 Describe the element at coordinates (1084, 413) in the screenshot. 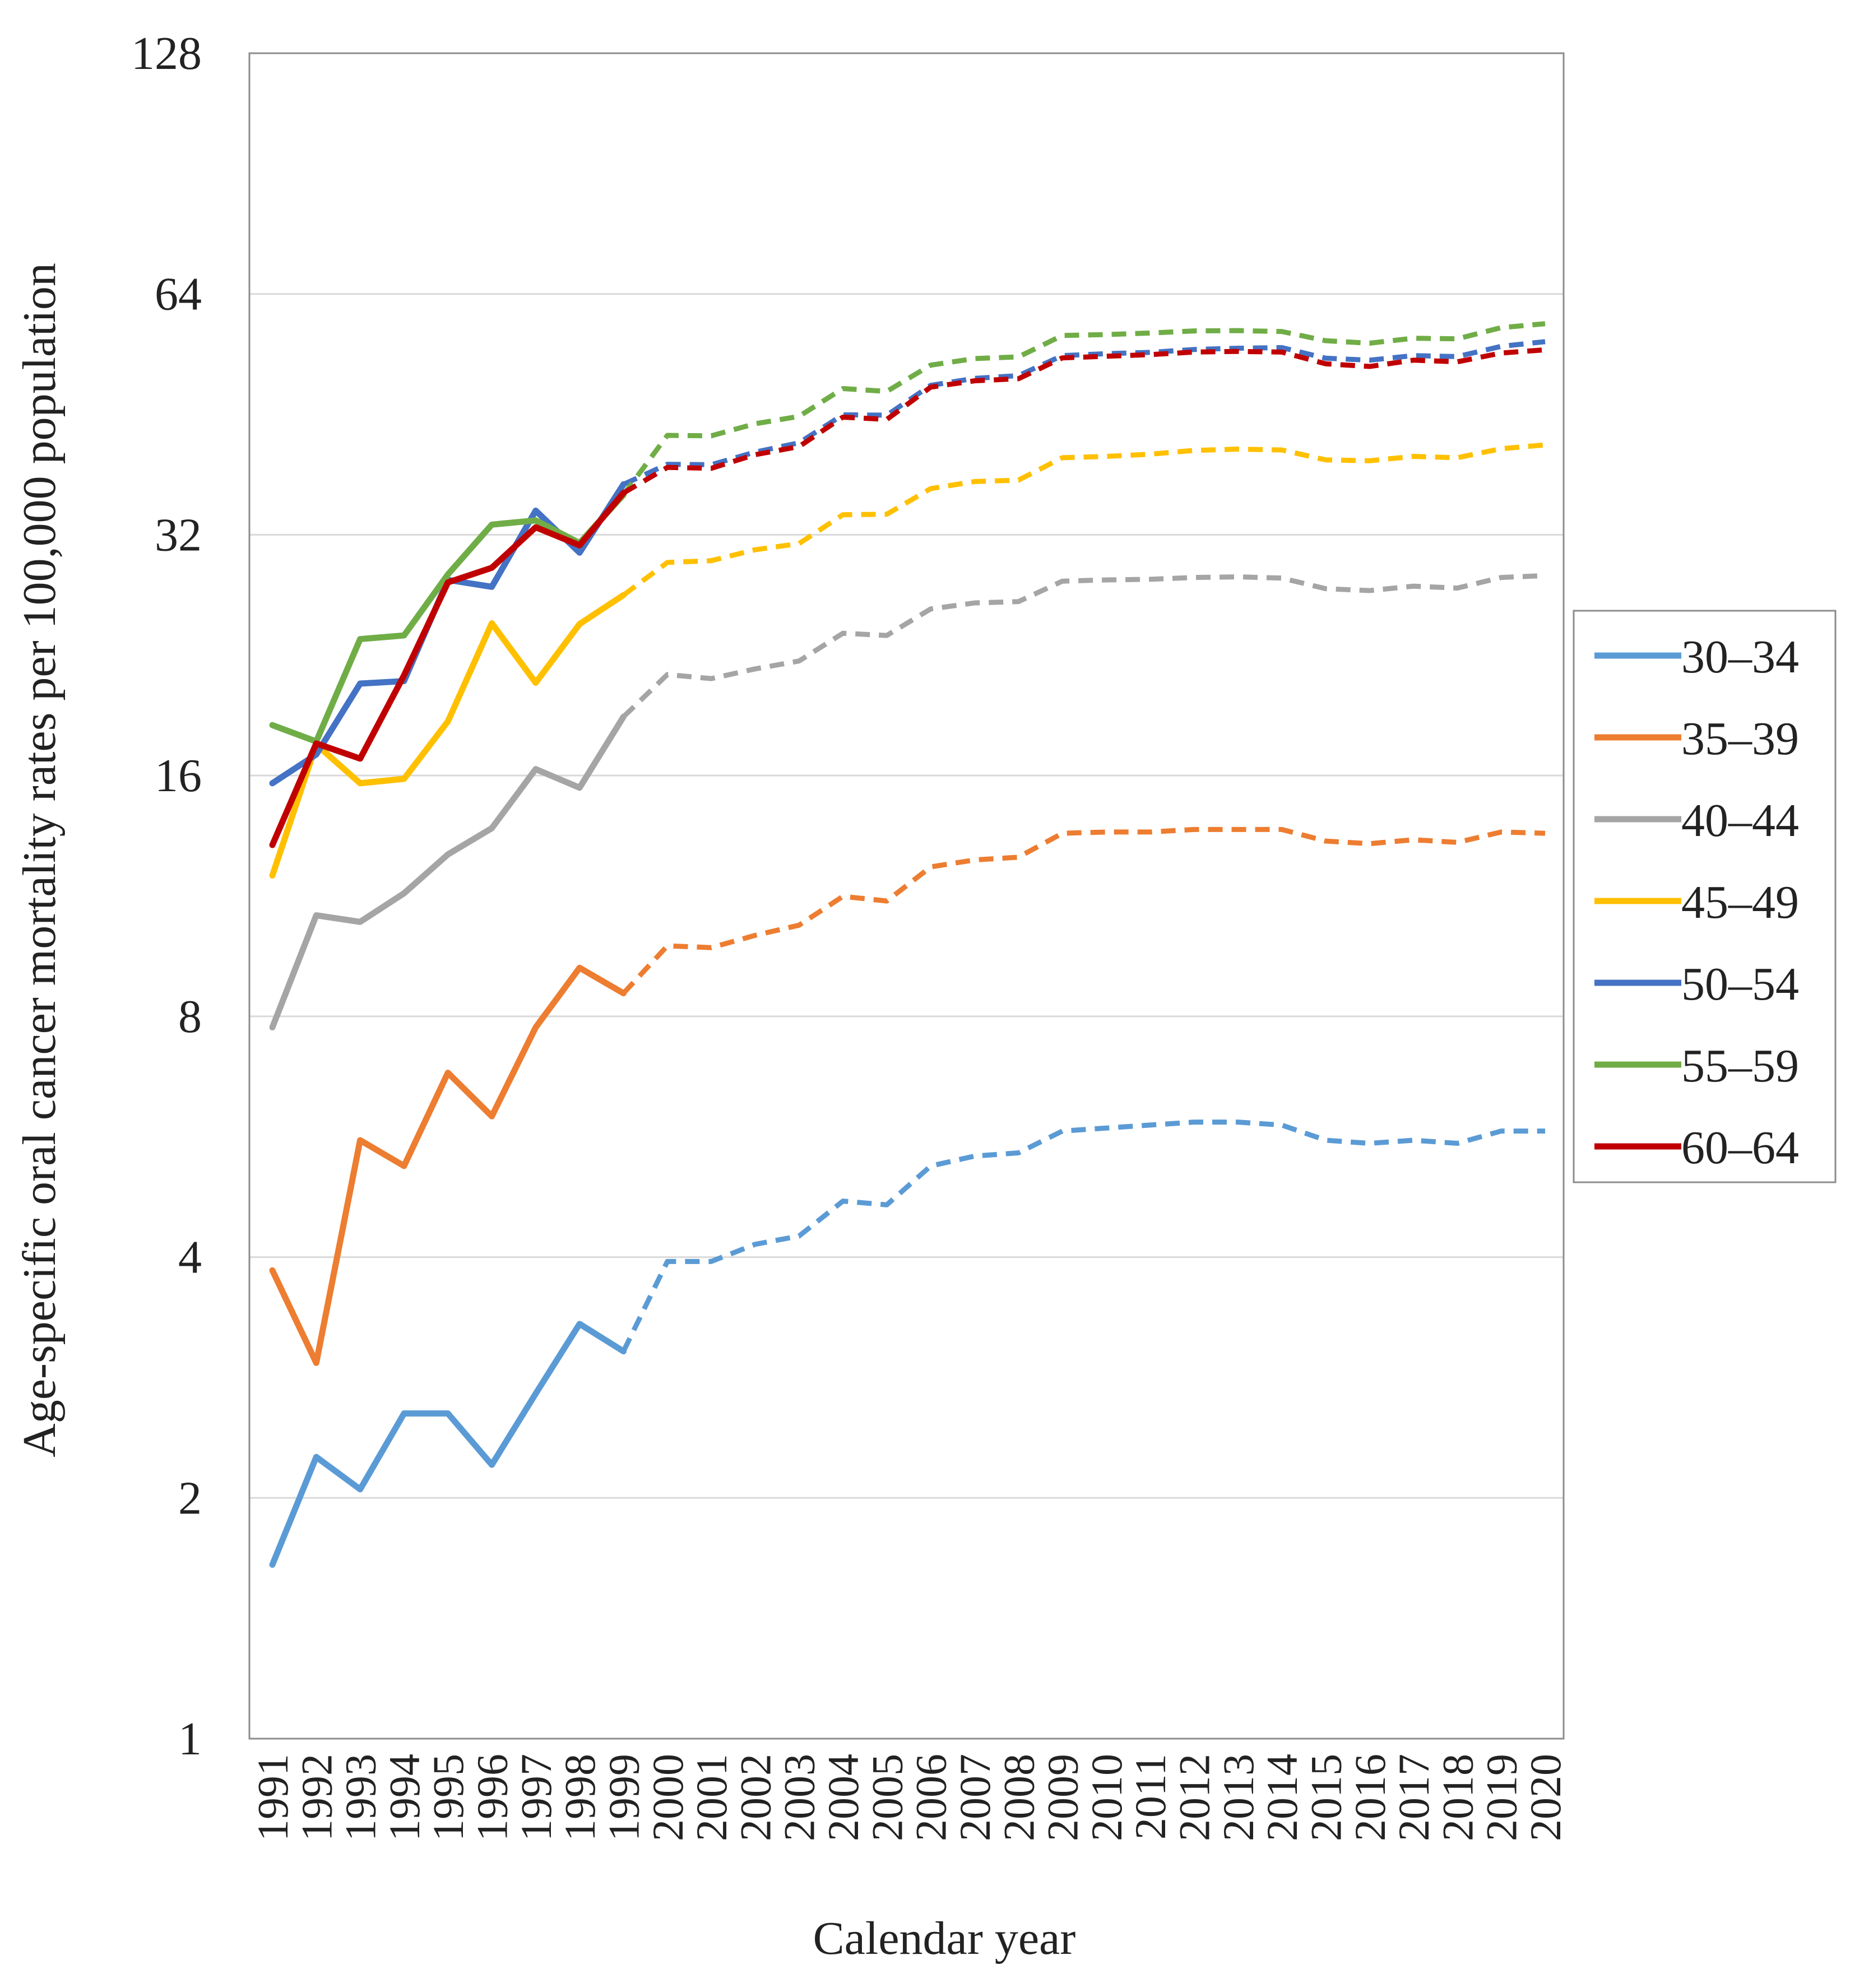

I see `series-line-50-54-projected` at that location.